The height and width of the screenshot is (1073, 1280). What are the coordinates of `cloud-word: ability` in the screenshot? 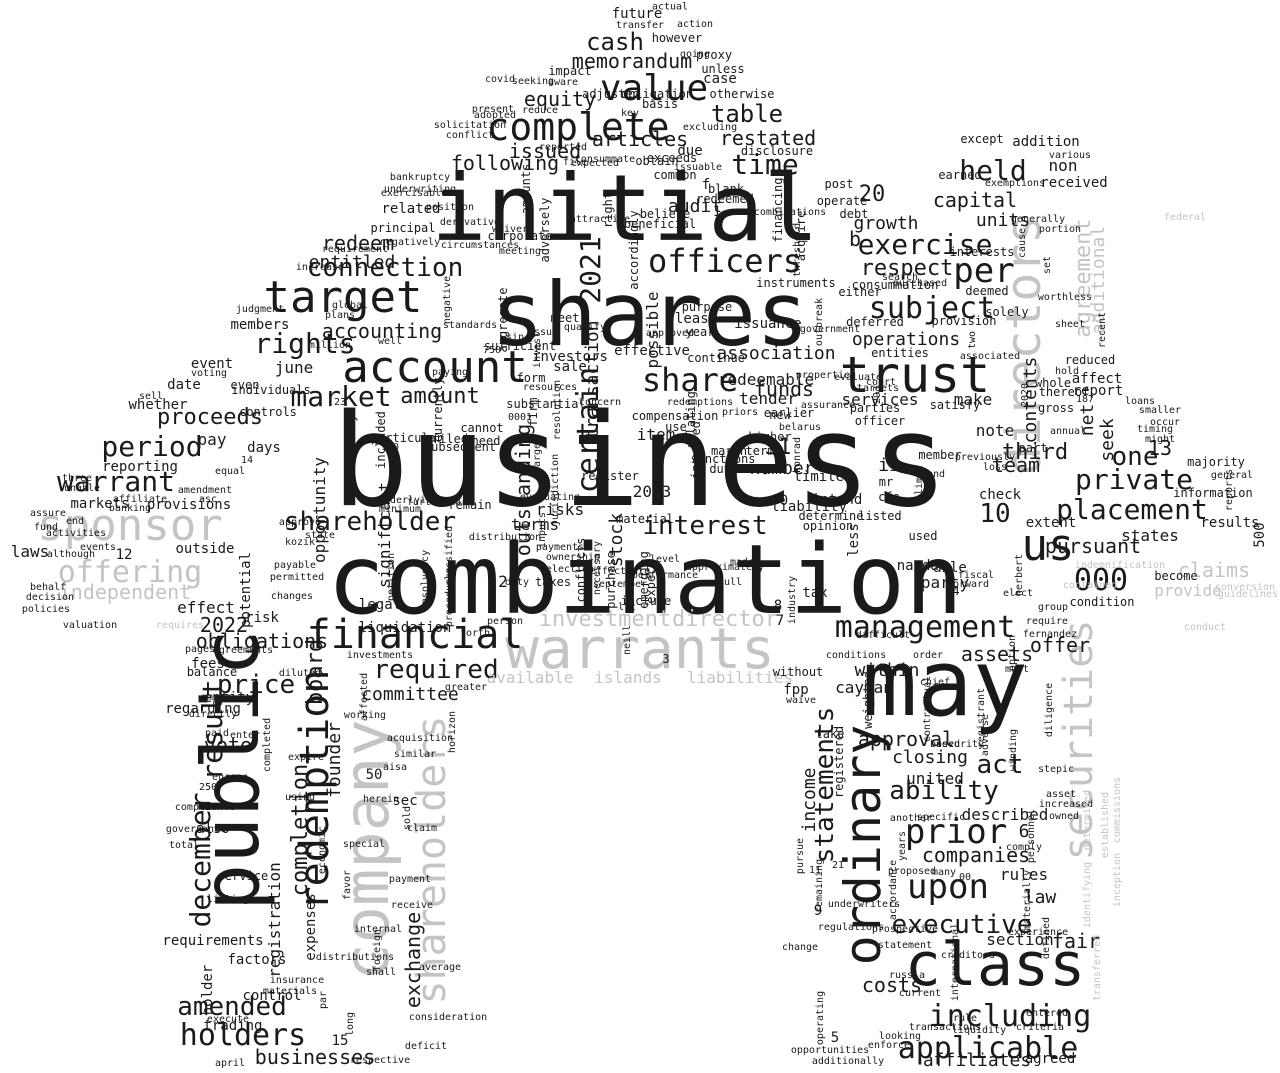 It's located at (944, 791).